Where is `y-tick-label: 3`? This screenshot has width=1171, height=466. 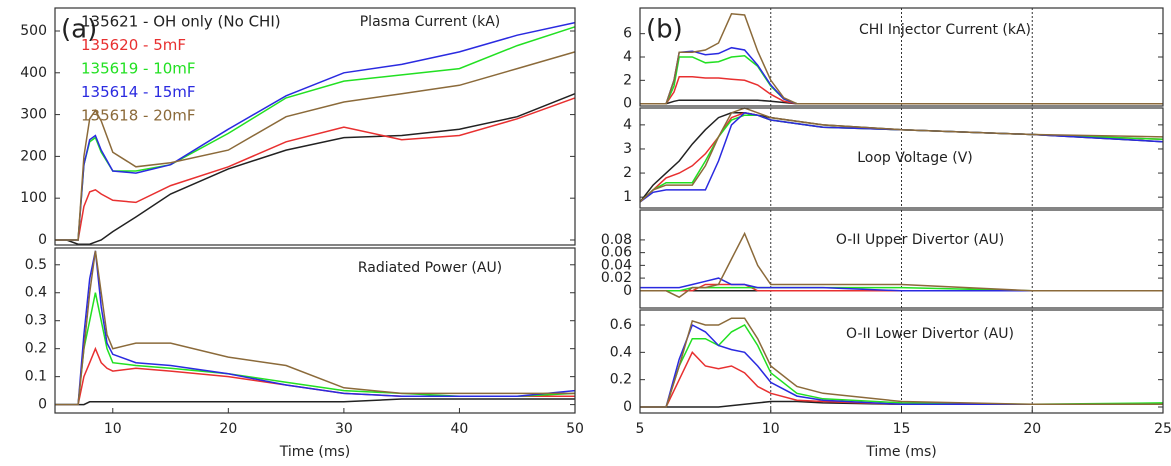 y-tick-label: 3 is located at coordinates (627, 149).